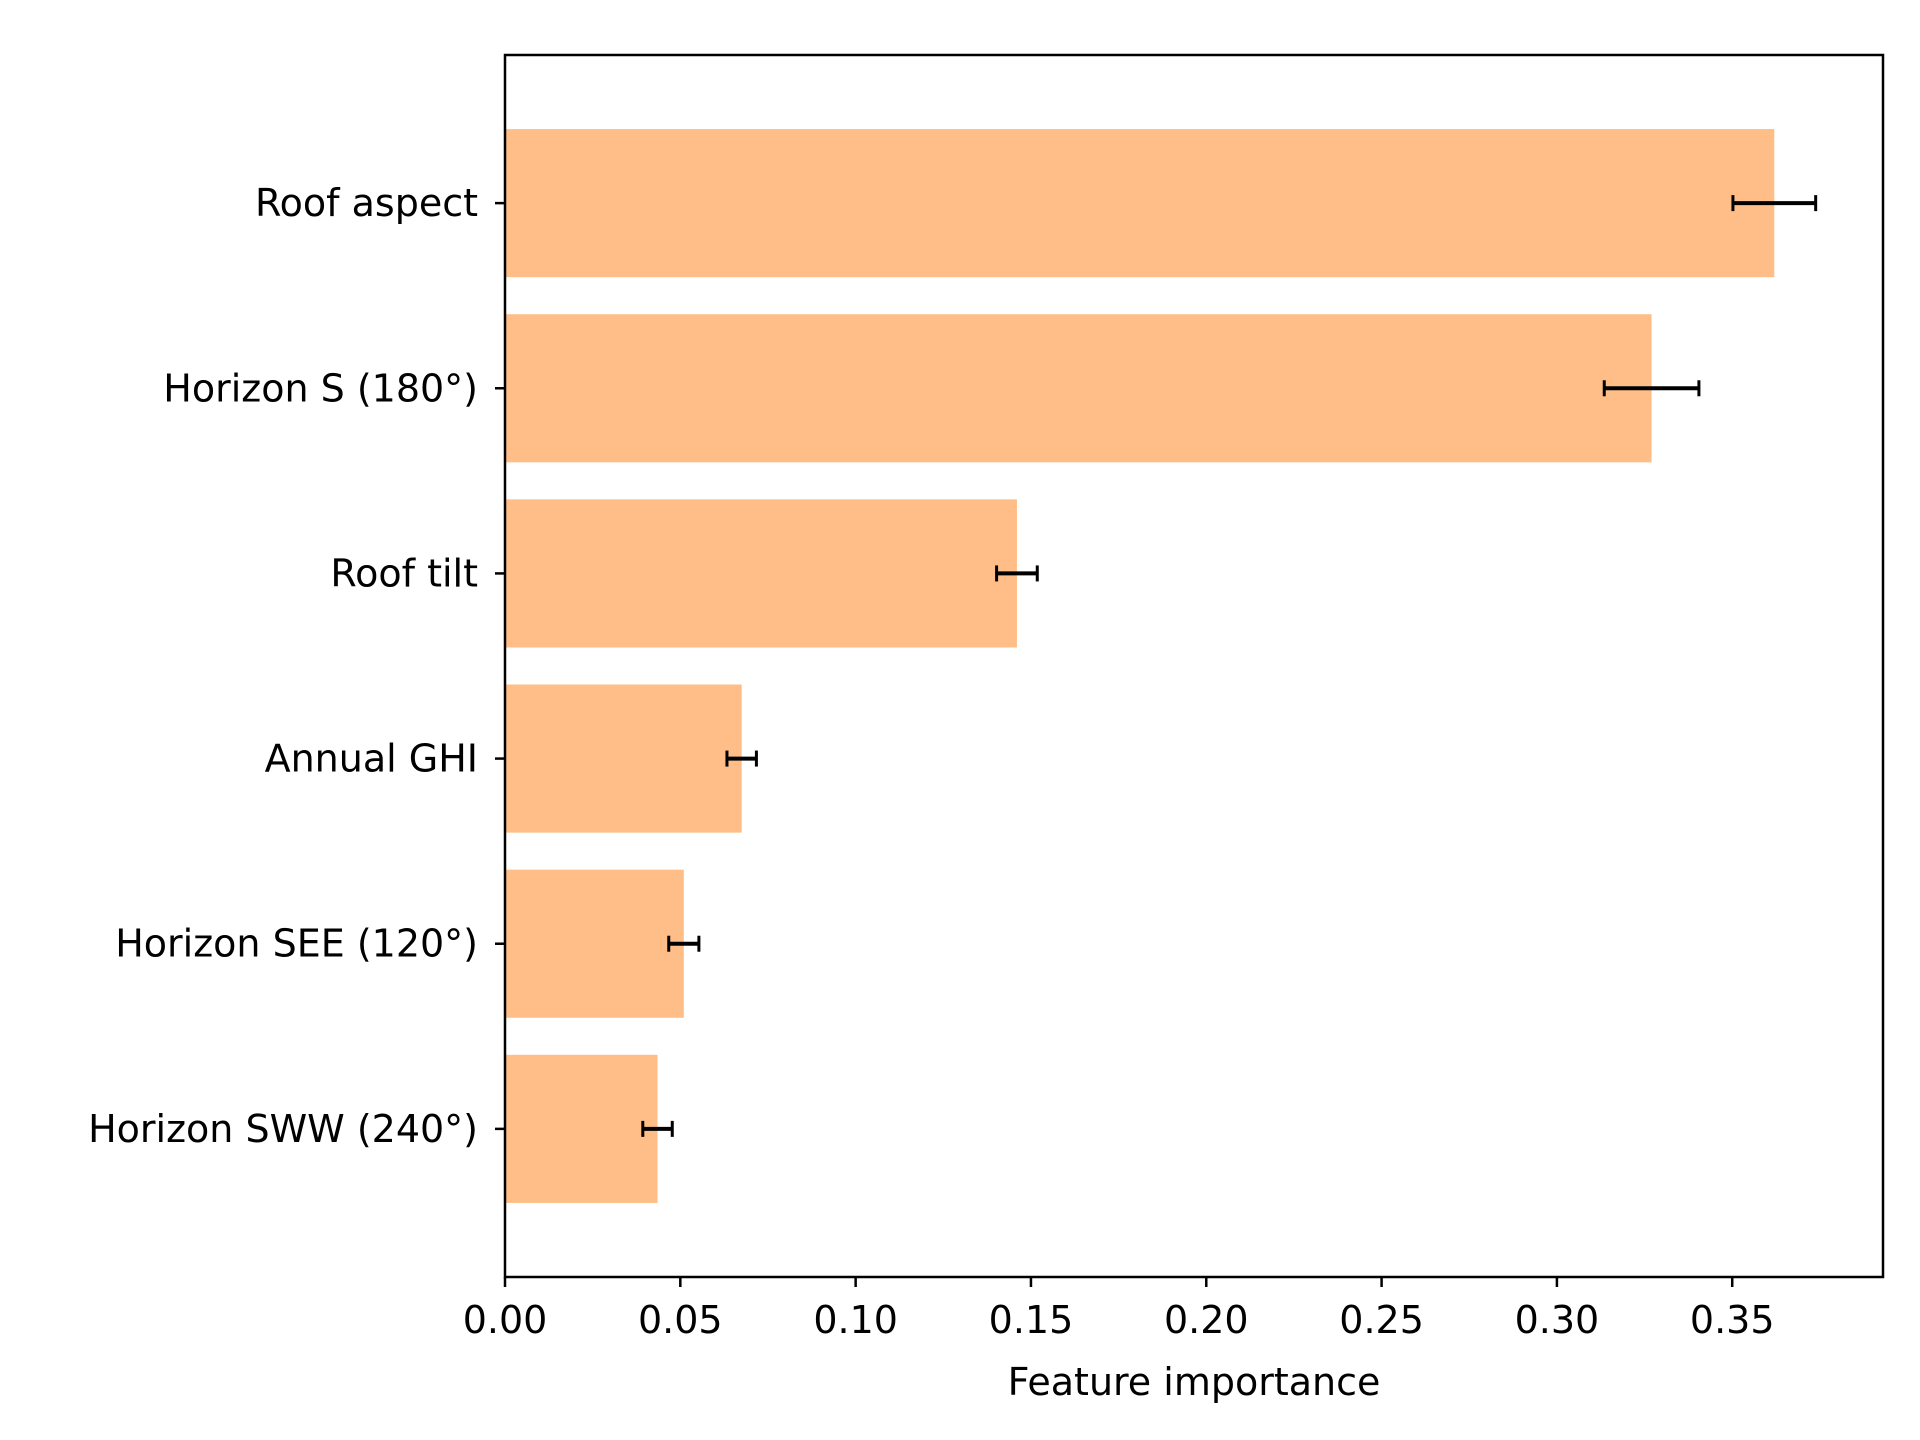  What do you see at coordinates (855, 1320) in the screenshot?
I see `x-tick-label: 0.10` at bounding box center [855, 1320].